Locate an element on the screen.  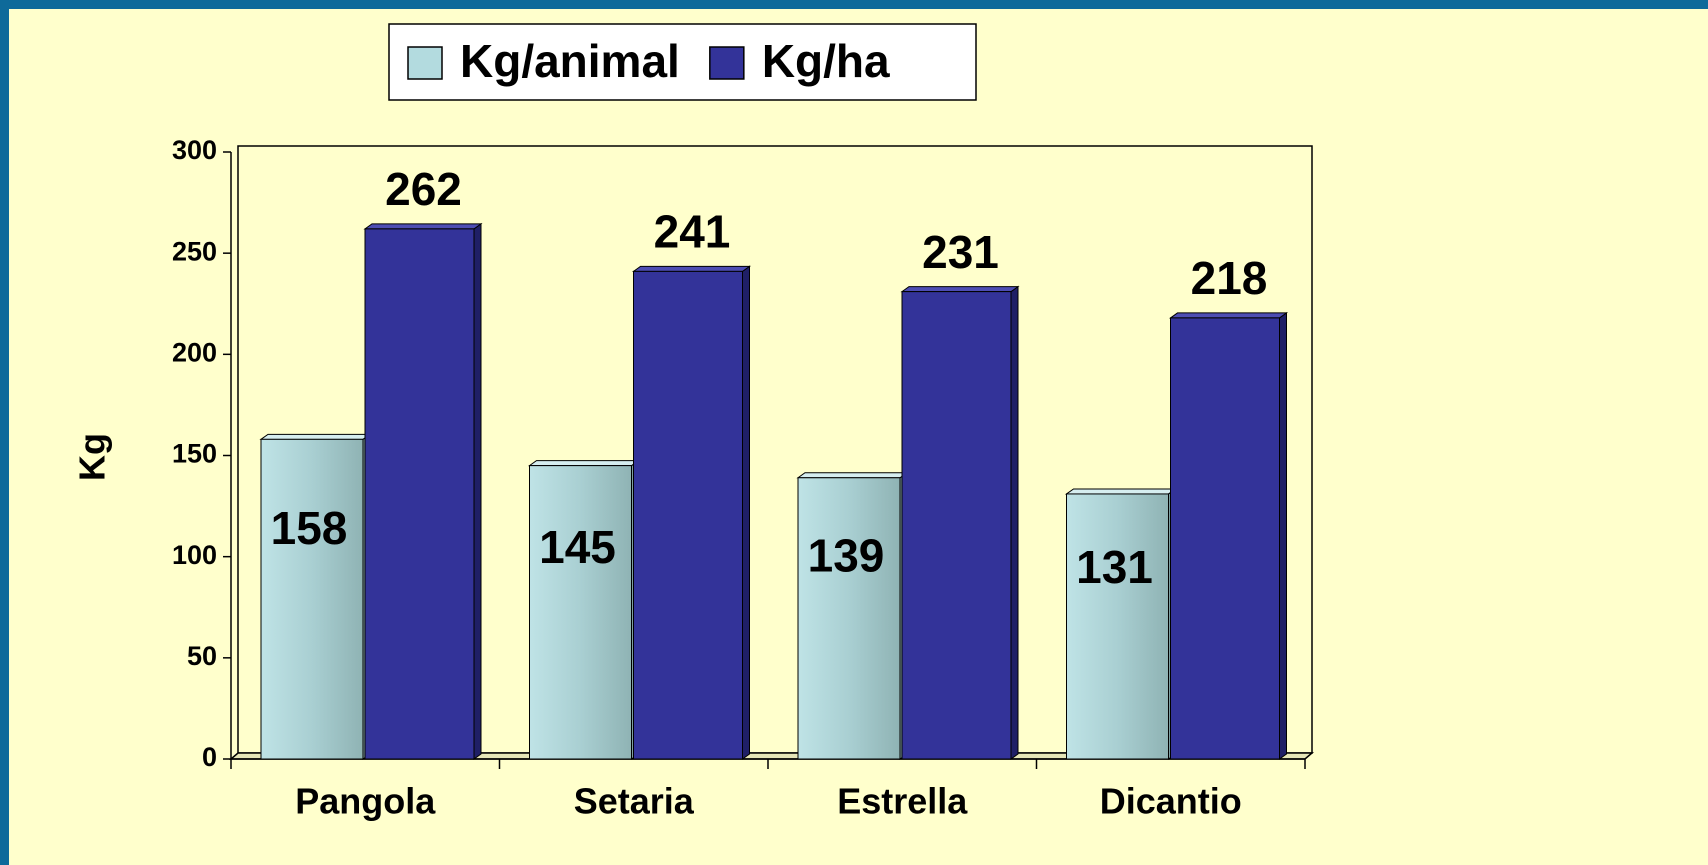
x-tick-label: Setaria is located at coordinates (634, 801).